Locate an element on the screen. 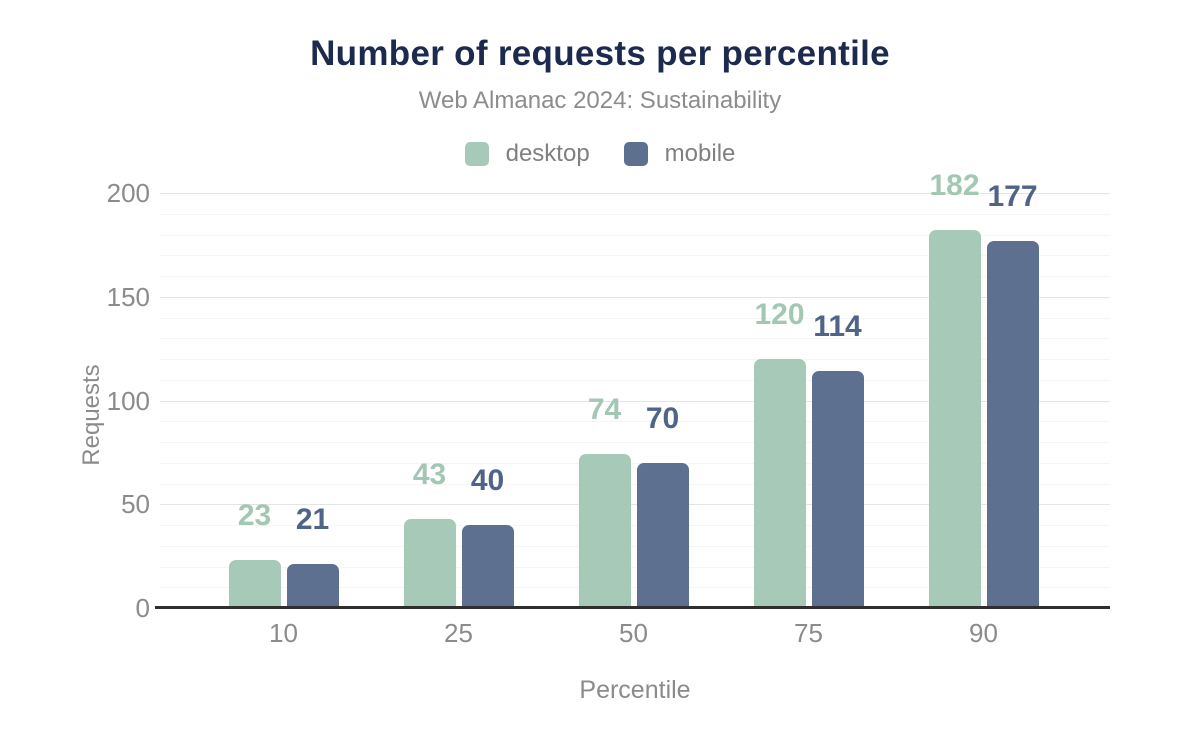 The image size is (1200, 742). y-tick-label: 150 is located at coordinates (128, 296).